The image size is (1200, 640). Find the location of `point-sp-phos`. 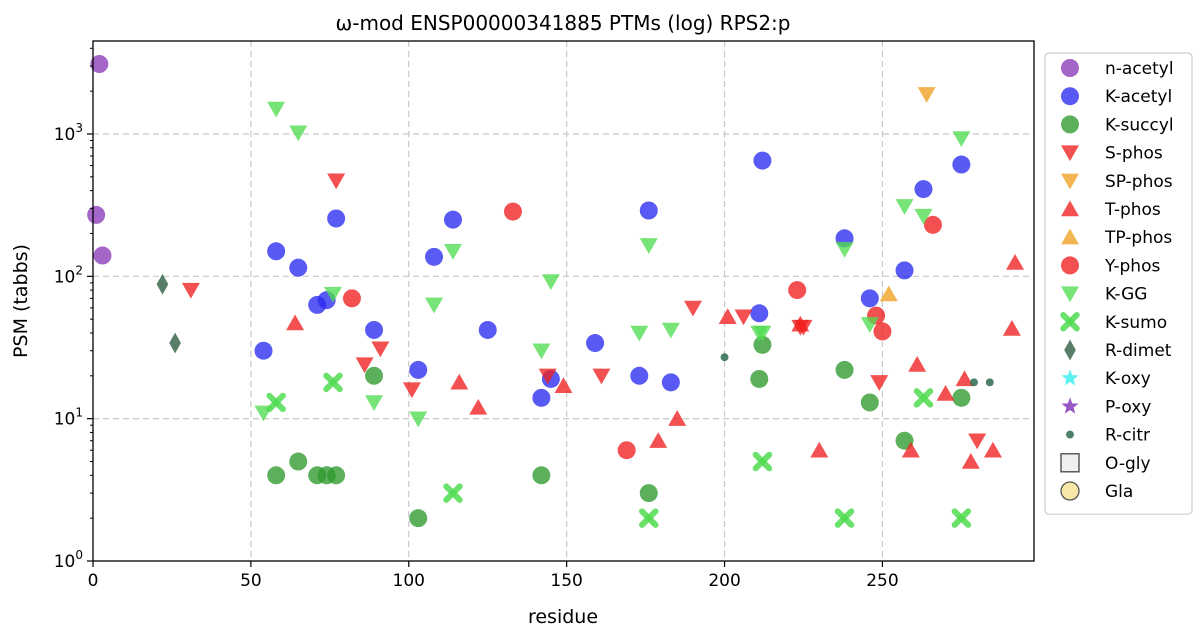

point-sp-phos is located at coordinates (926, 95).